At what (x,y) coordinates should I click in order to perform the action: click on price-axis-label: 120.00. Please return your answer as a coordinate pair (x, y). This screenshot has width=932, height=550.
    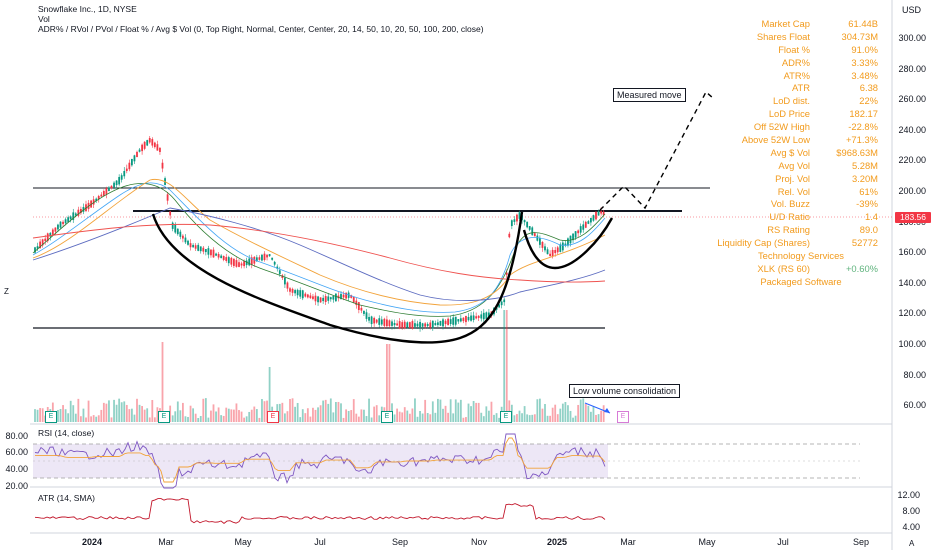
    Looking at the image, I should click on (912, 313).